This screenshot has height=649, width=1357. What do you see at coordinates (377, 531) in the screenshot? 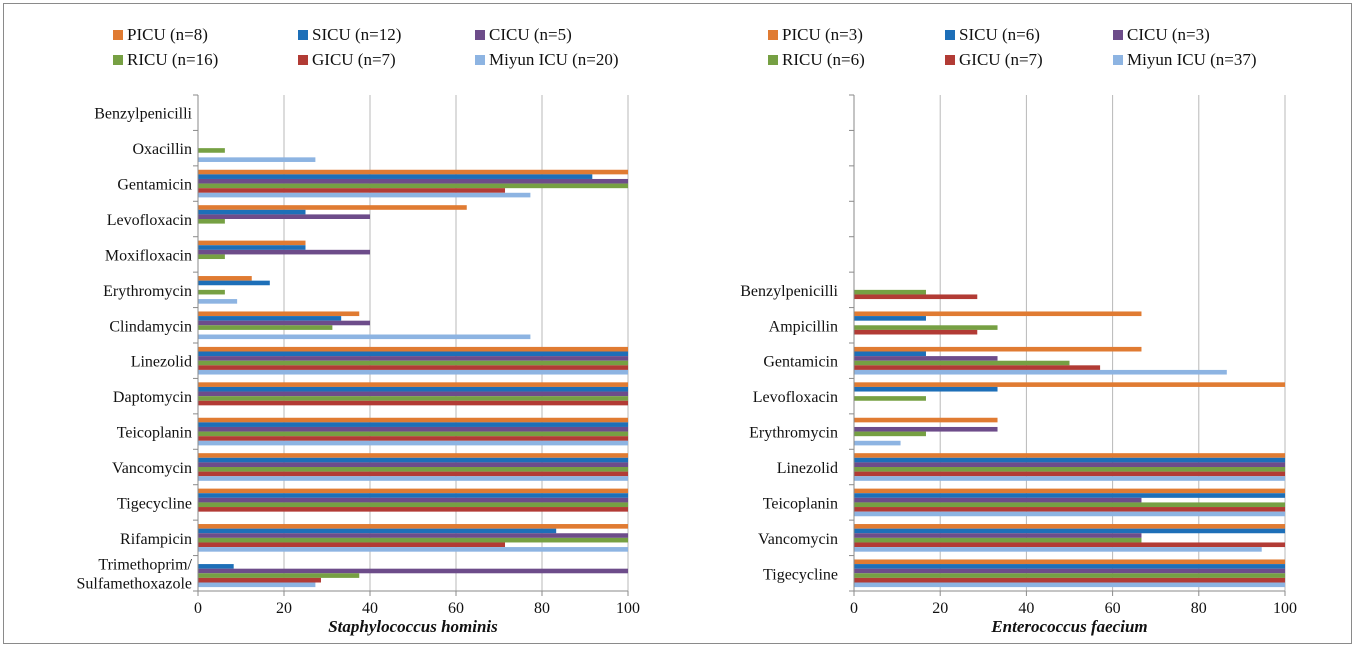
I see `bar-sicu-rifampicin` at bounding box center [377, 531].